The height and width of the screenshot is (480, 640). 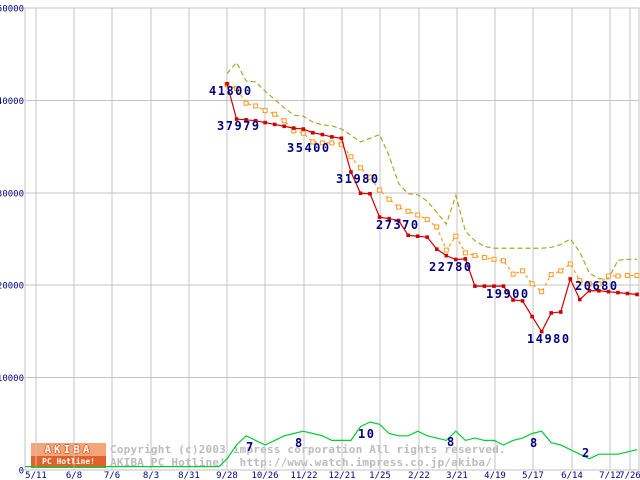 I want to click on x-tick-label: 8/31, so click(x=189, y=475).